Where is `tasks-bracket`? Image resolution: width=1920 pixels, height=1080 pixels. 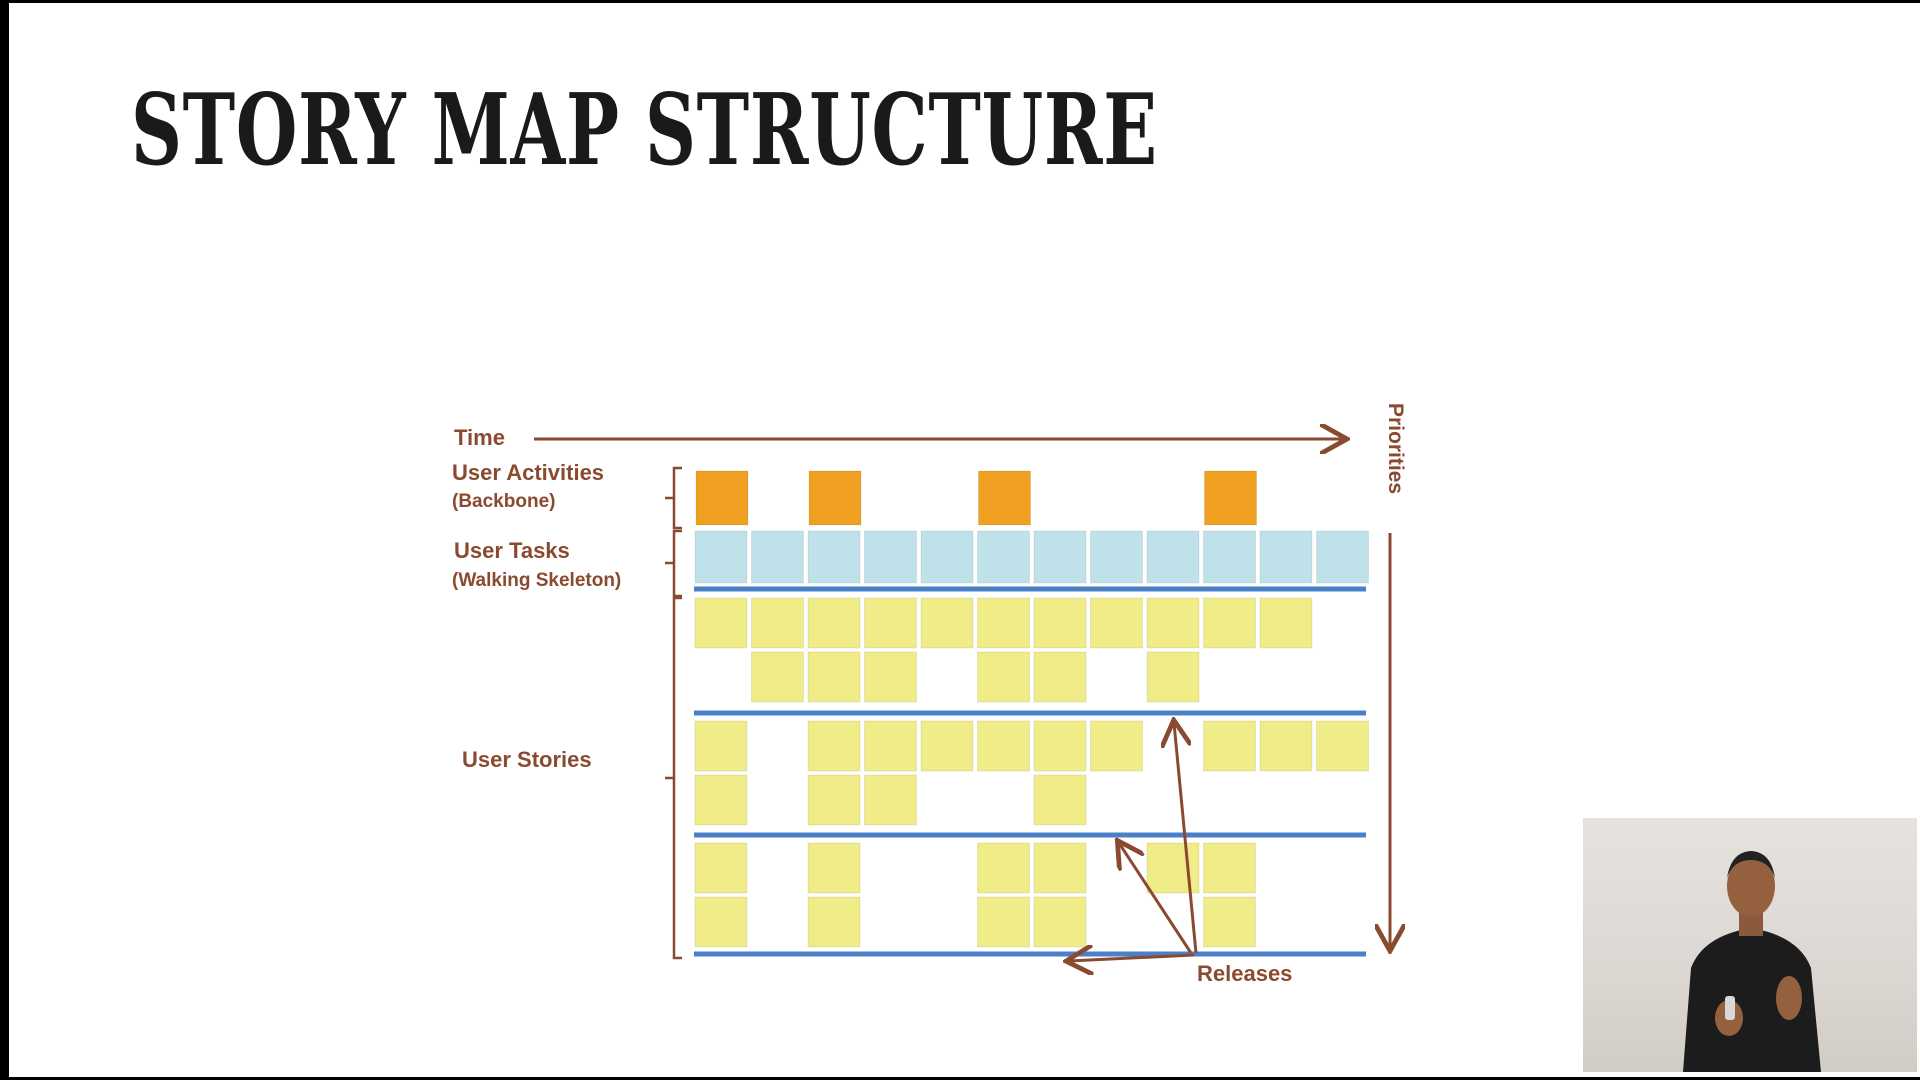
tasks-bracket is located at coordinates (673, 563).